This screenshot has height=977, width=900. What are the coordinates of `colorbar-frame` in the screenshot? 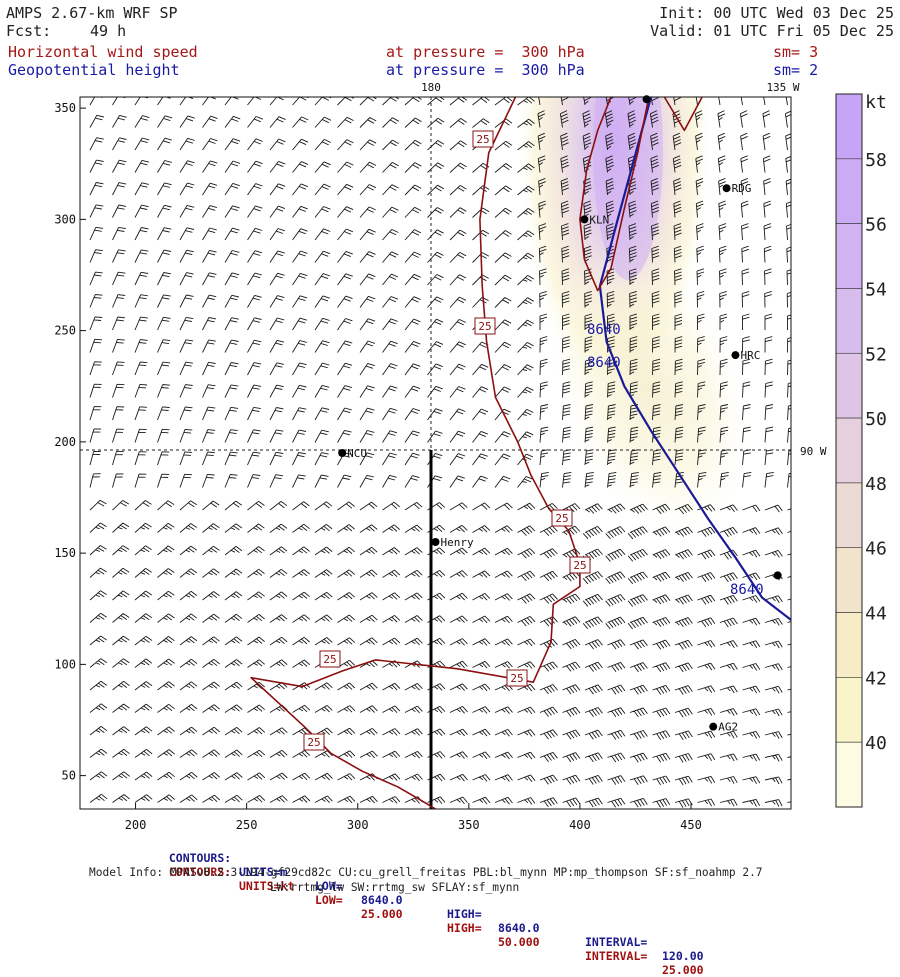 It's located at (849, 450).